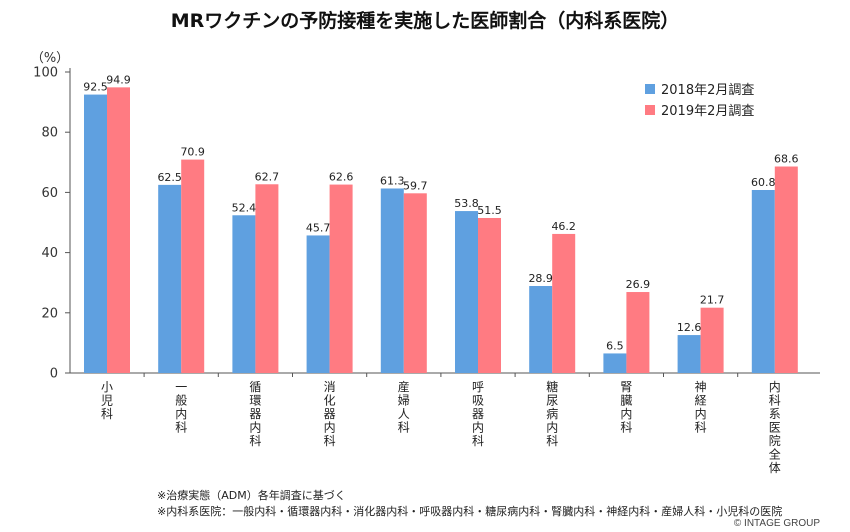  Describe the element at coordinates (699, 101) in the screenshot. I see `legend: 2018年2月調査 2019年2月調査` at that location.